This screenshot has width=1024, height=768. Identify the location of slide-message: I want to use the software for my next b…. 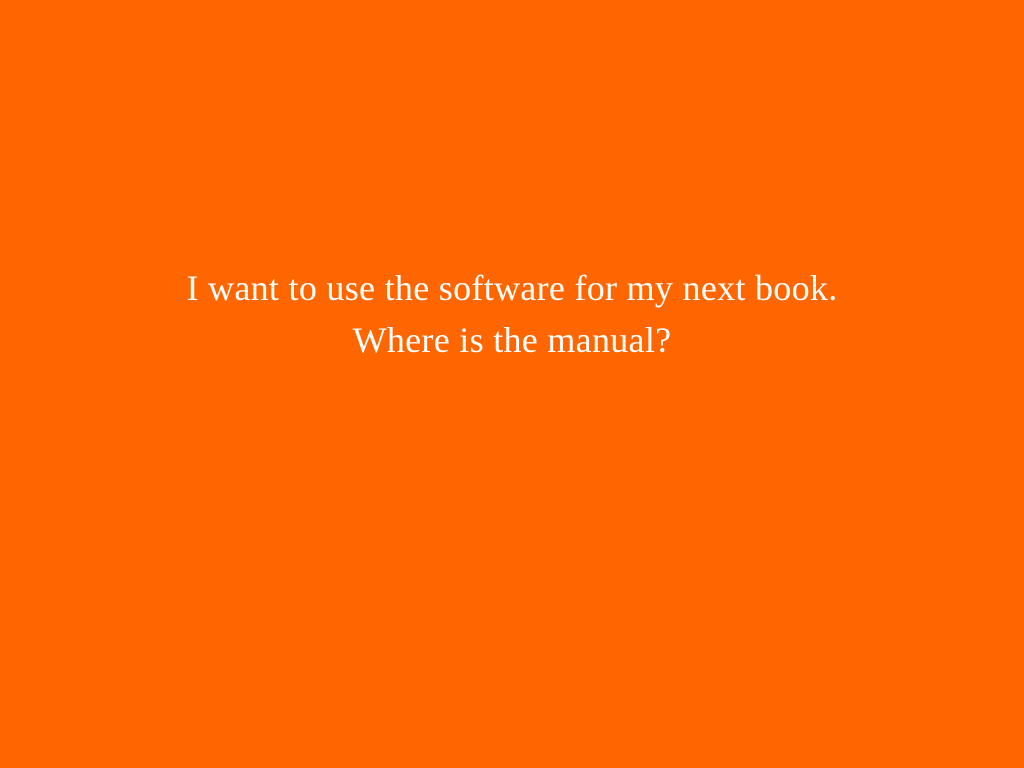
(512, 314).